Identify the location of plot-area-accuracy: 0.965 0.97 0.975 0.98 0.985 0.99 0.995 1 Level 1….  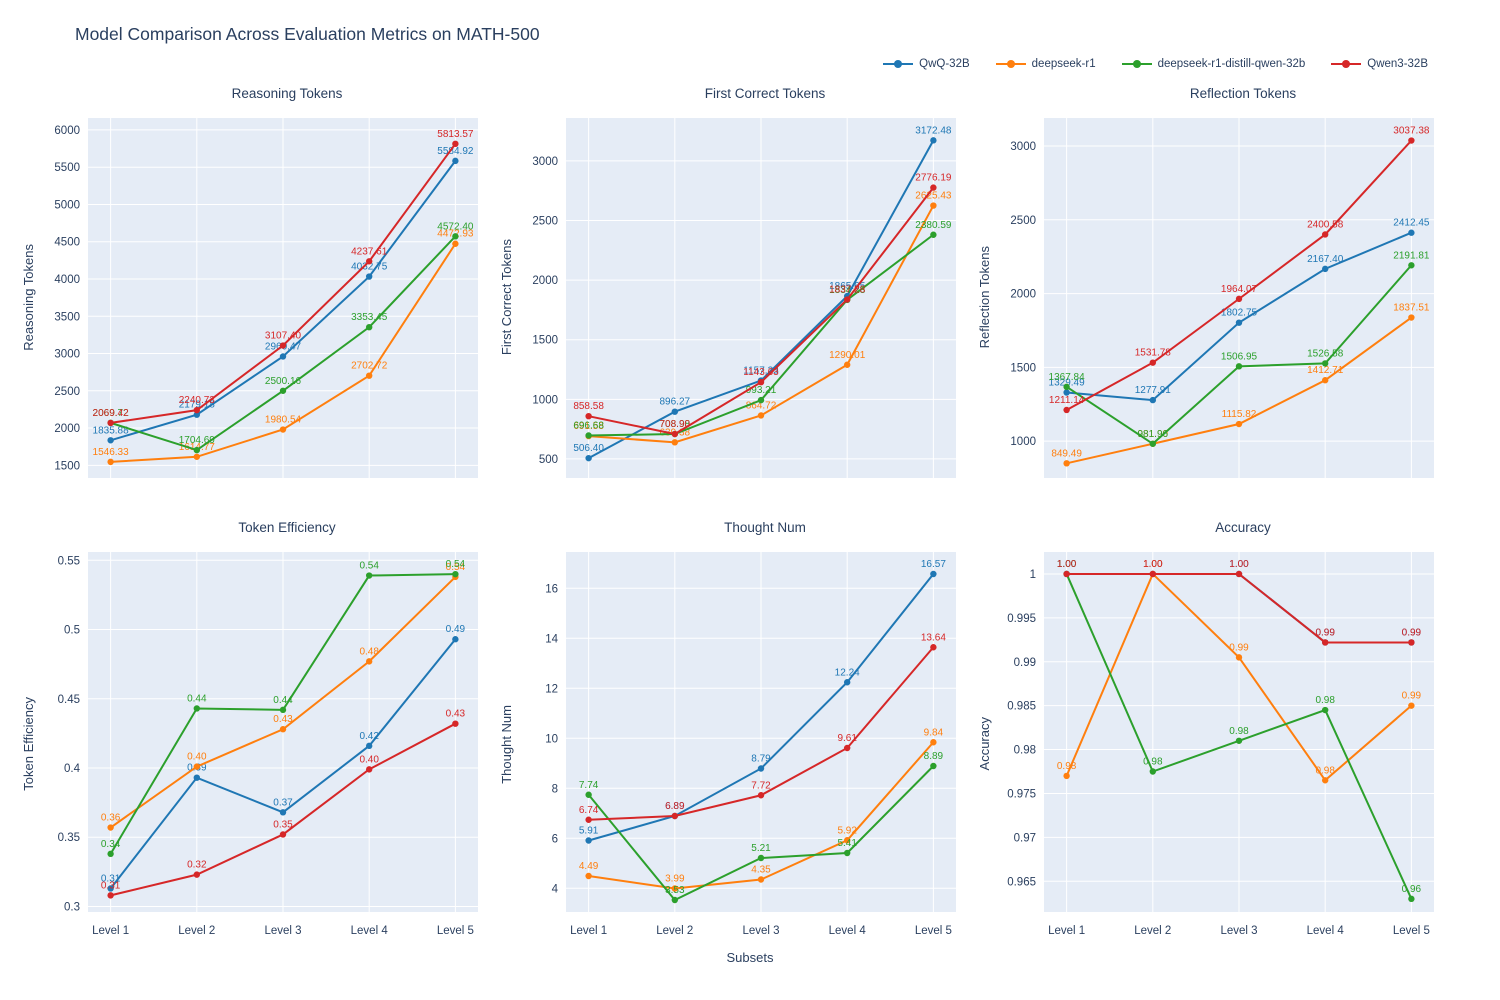
(1217, 744).